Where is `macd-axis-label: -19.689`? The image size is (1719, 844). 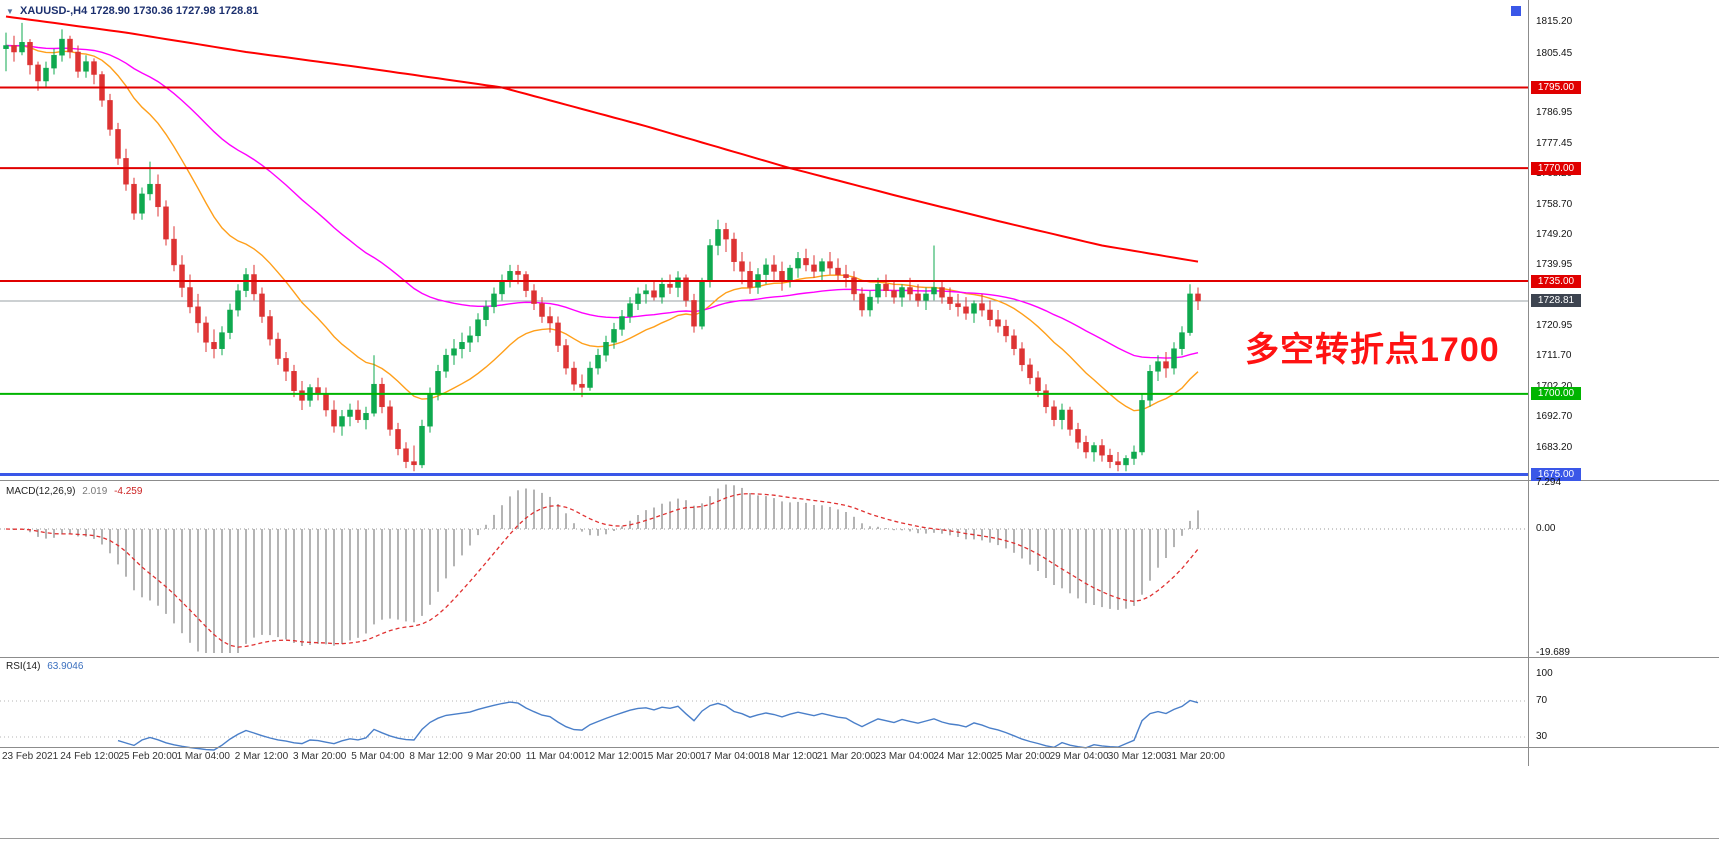
macd-axis-label: -19.689 is located at coordinates (1553, 652).